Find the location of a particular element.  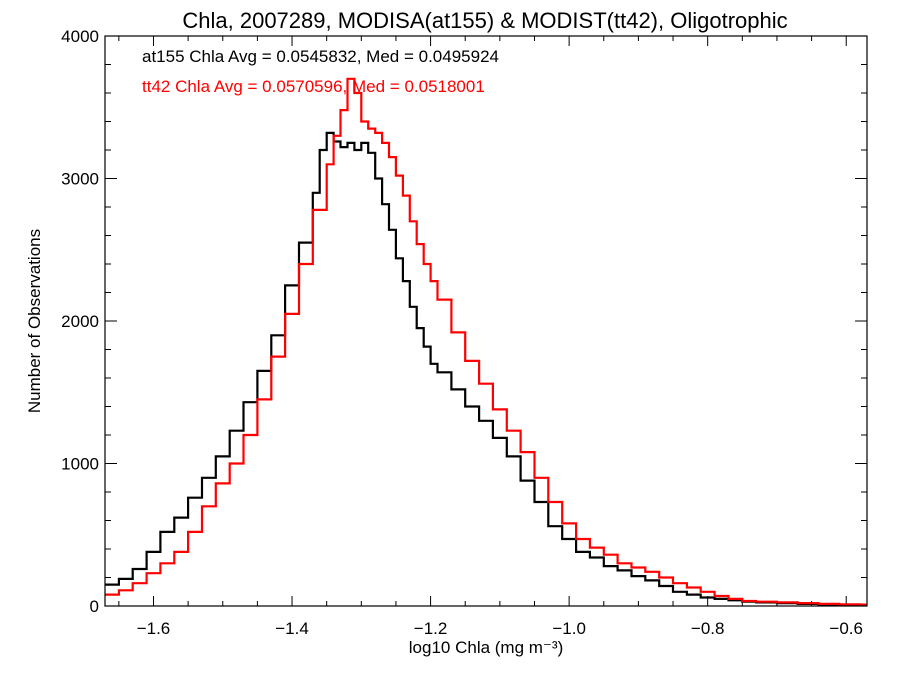

x-tick-label: −1.6 is located at coordinates (154, 628).